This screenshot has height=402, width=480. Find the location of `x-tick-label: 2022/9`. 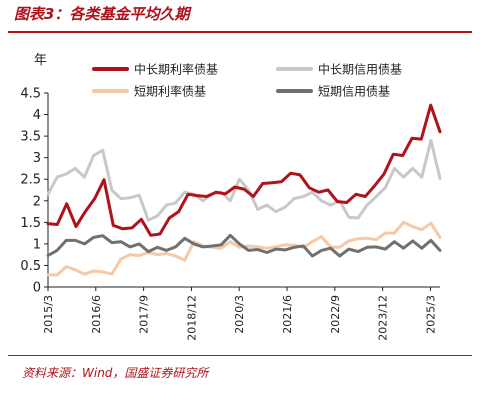

x-tick-label: 2022/9 is located at coordinates (335, 314).